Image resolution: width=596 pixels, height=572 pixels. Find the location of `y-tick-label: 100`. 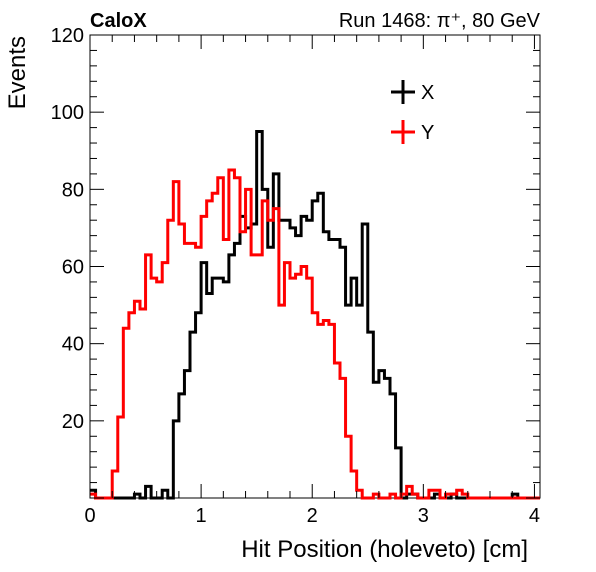

y-tick-label: 100 is located at coordinates (67, 113).